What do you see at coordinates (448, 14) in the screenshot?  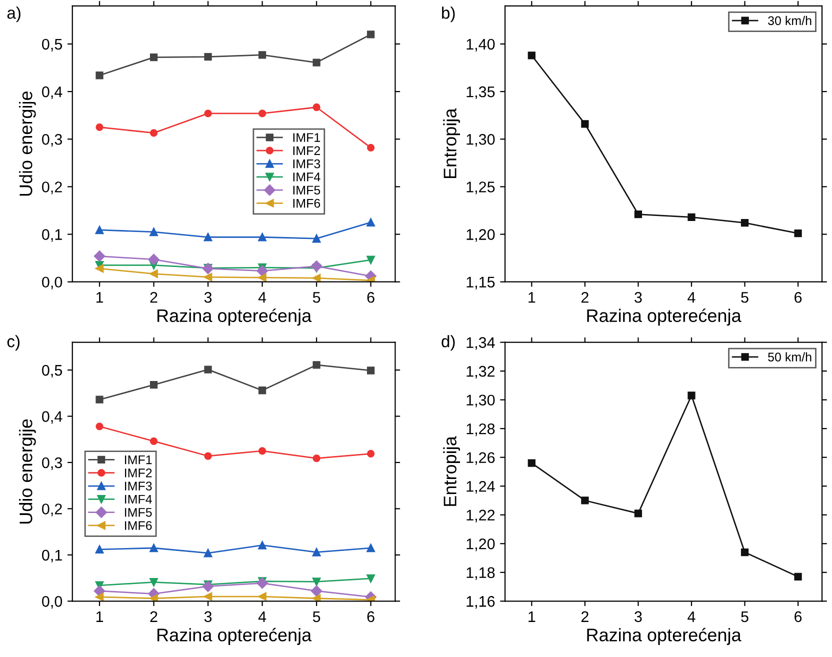 I see `chart-title: b)` at bounding box center [448, 14].